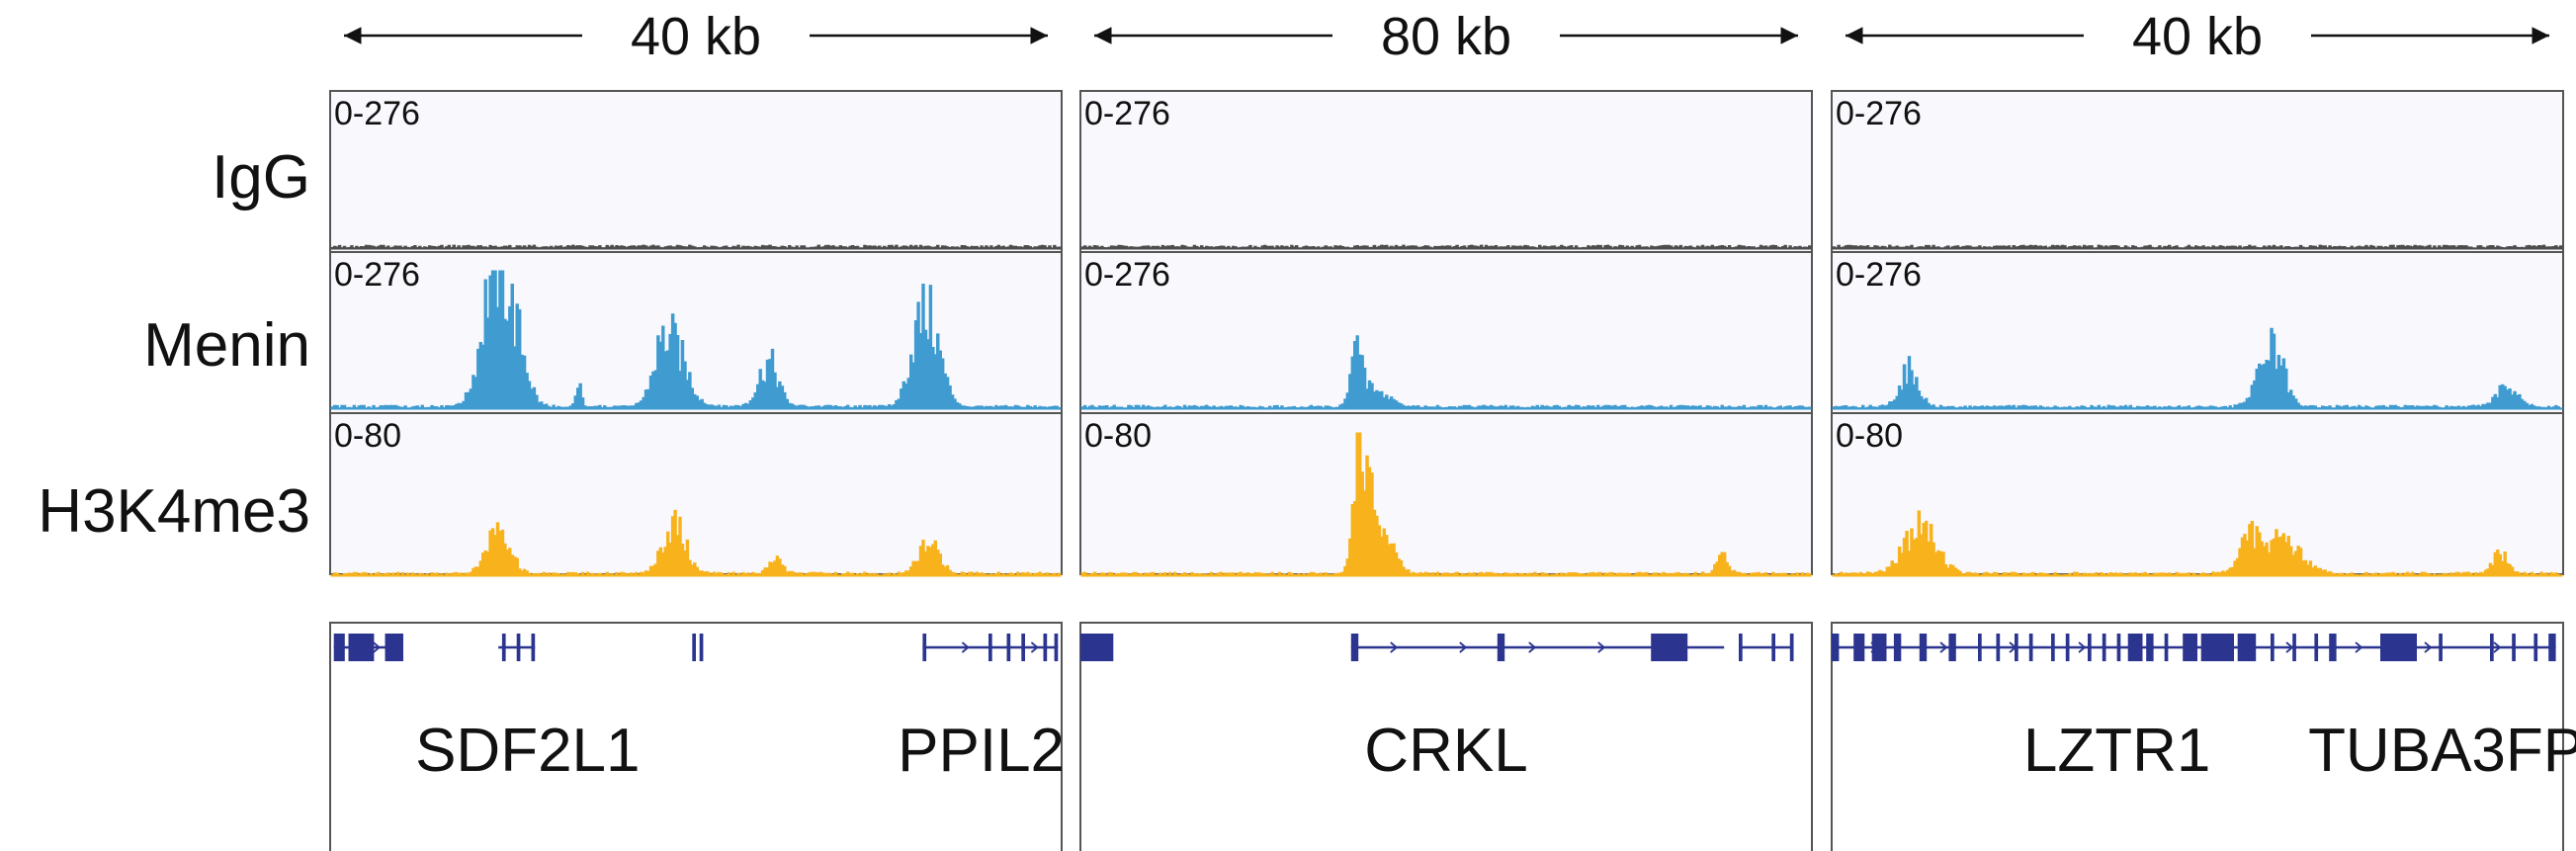  What do you see at coordinates (2442, 751) in the screenshot?
I see `gene-label-tuba3fp: TUBA3FP` at bounding box center [2442, 751].